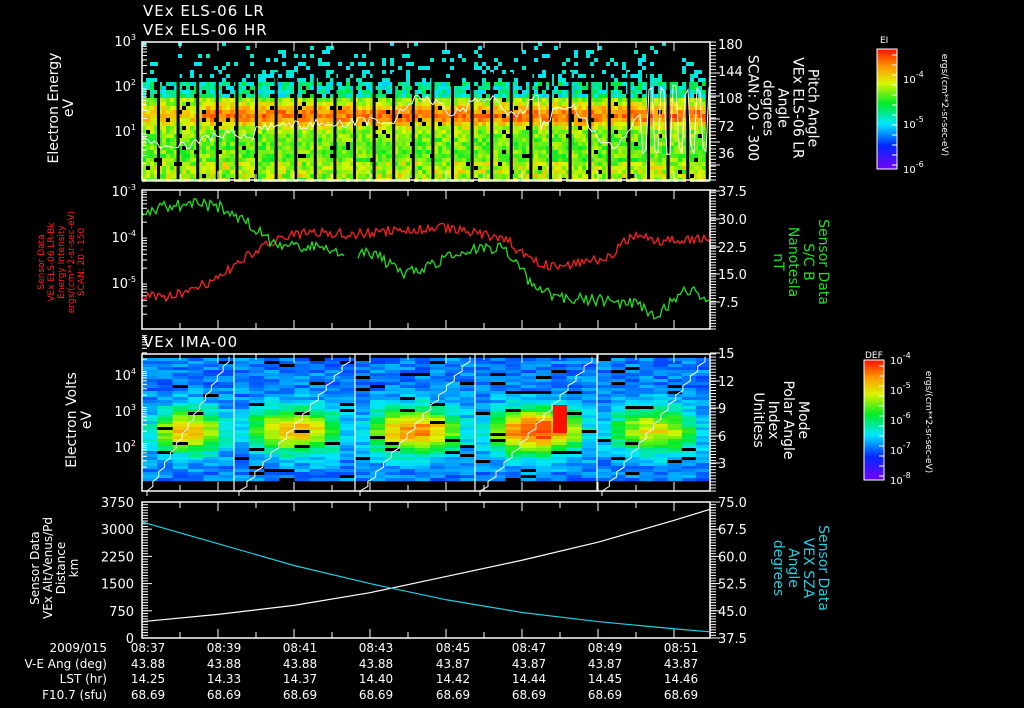 Image resolution: width=1024 pixels, height=708 pixels. What do you see at coordinates (732, 248) in the screenshot?
I see `y2-tick-label: 22.5` at bounding box center [732, 248].